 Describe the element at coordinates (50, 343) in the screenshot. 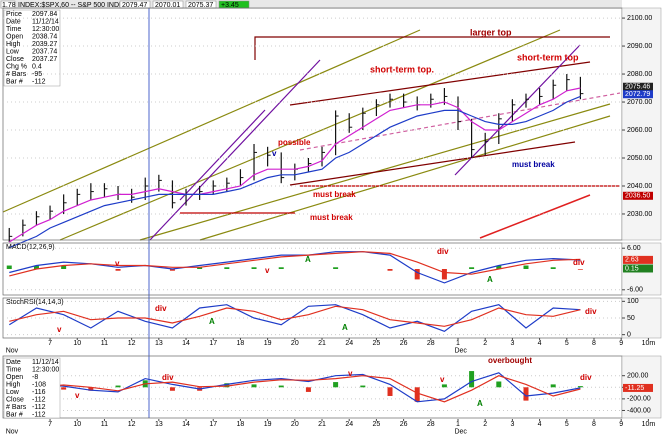

I see `x-tick-label: 7` at that location.